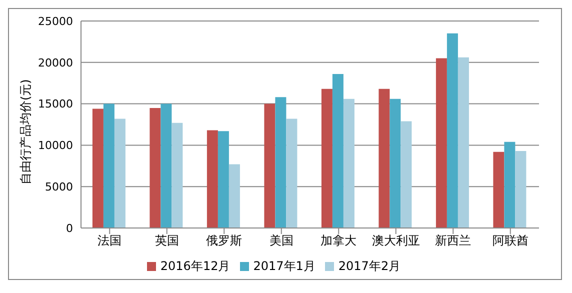 The image size is (572, 293). What do you see at coordinates (224, 241) in the screenshot?
I see `x-tick-label: 俄罗斯` at bounding box center [224, 241].